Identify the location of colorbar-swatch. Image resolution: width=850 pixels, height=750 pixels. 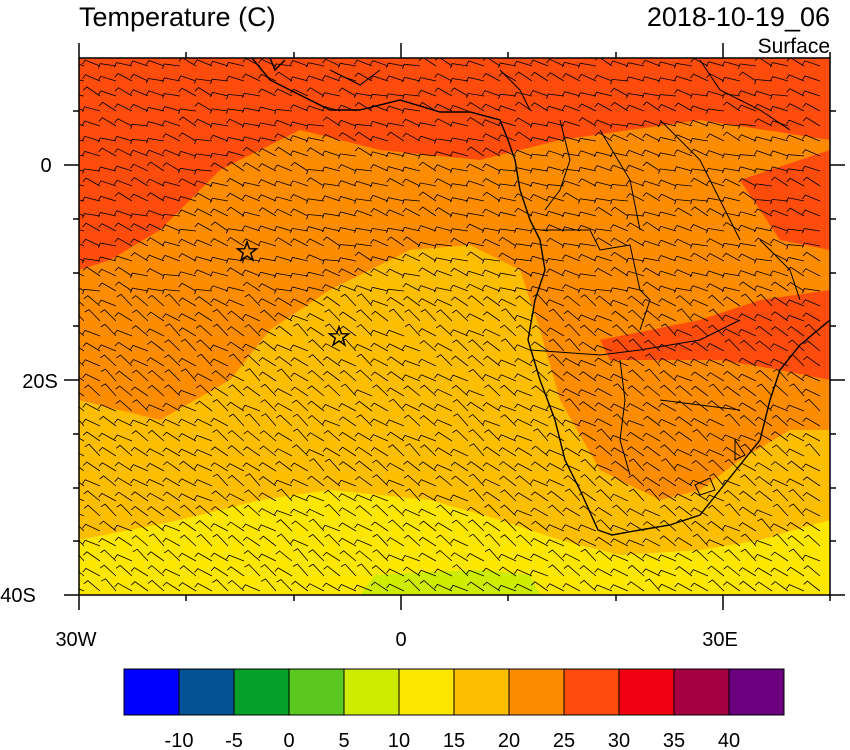
(756, 692).